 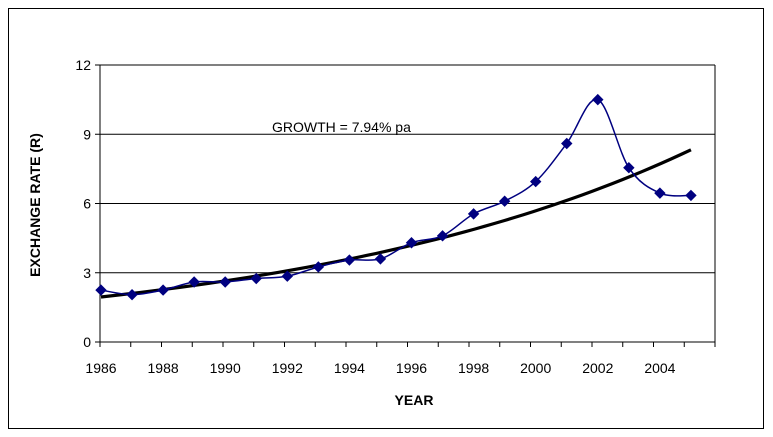 What do you see at coordinates (629, 168) in the screenshot?
I see `data-point-2003` at bounding box center [629, 168].